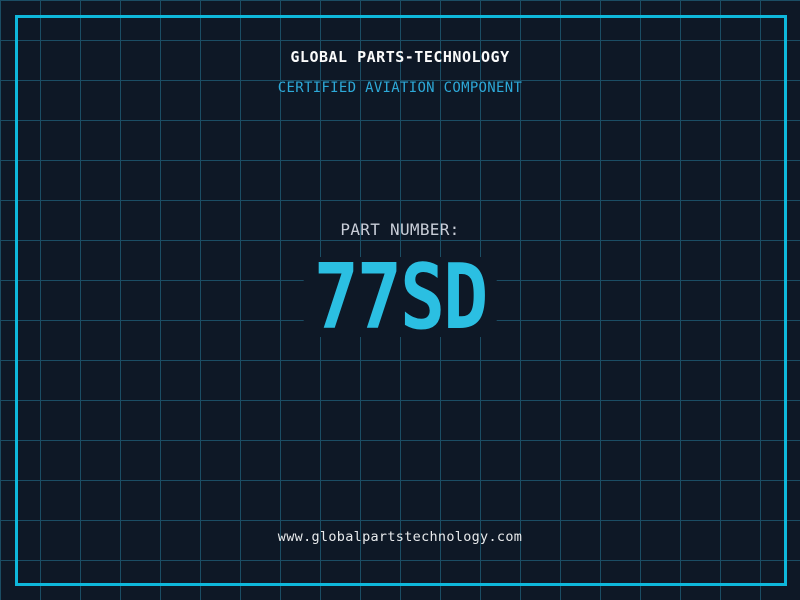 Image resolution: width=800 pixels, height=600 pixels. What do you see at coordinates (400, 57) in the screenshot?
I see `company-title: GLOBAL PARTS-TECHNOLOGY` at bounding box center [400, 57].